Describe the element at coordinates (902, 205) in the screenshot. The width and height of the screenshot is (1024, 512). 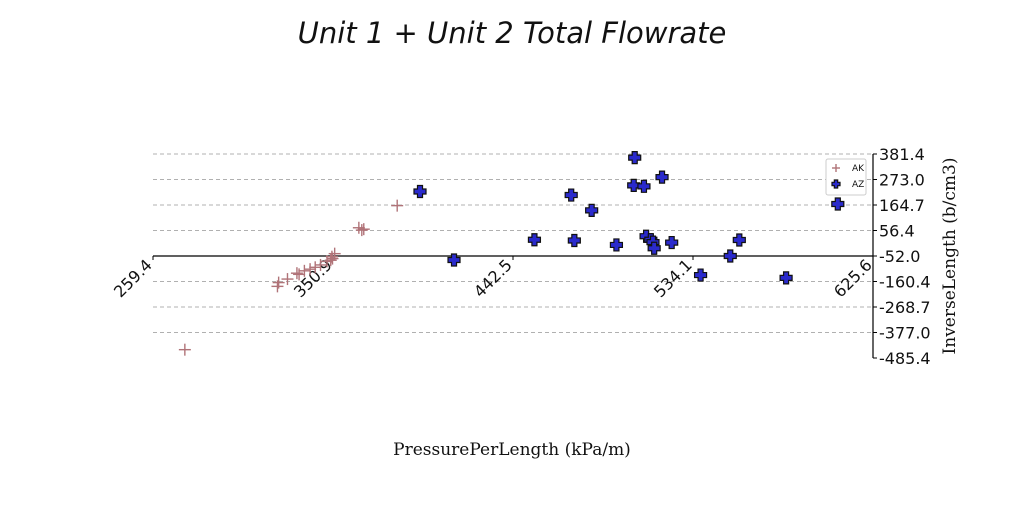
I see `y-tick-label: 164.7` at that location.